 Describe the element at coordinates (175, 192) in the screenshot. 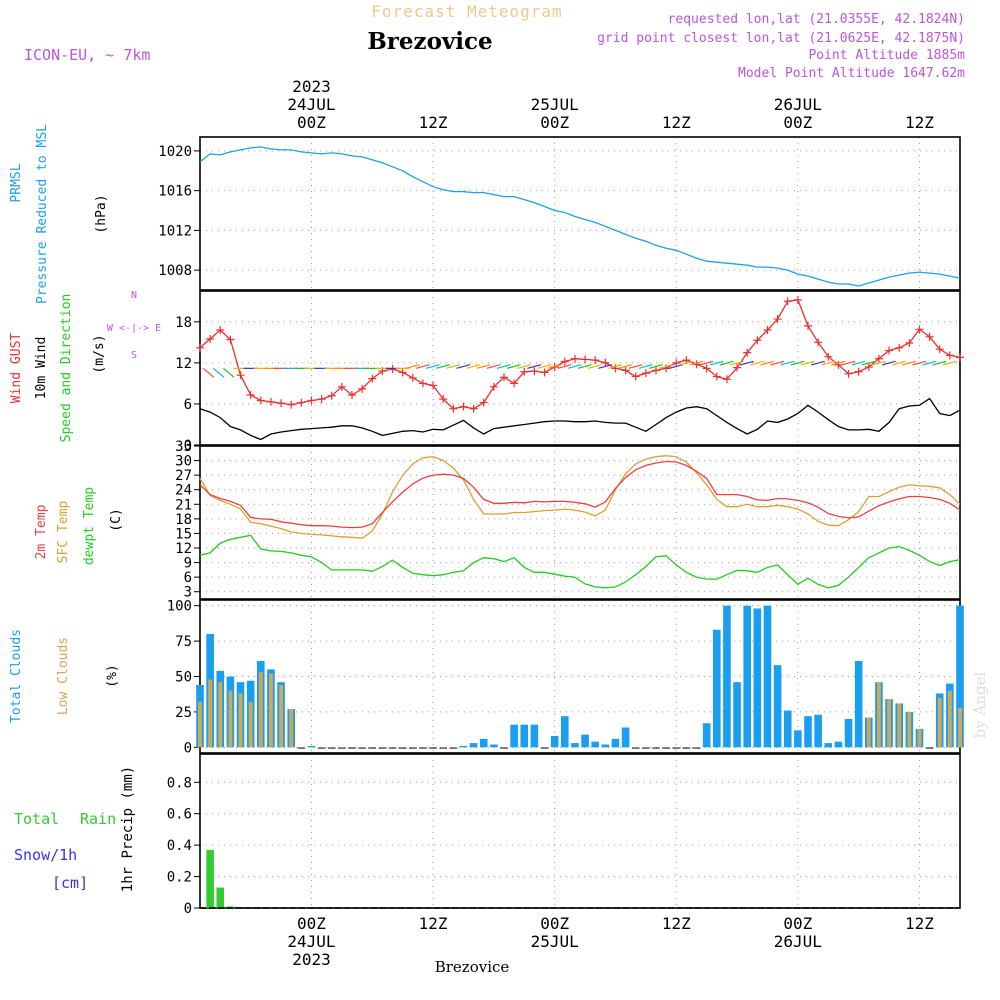

I see `y-tick-label: 1016` at that location.